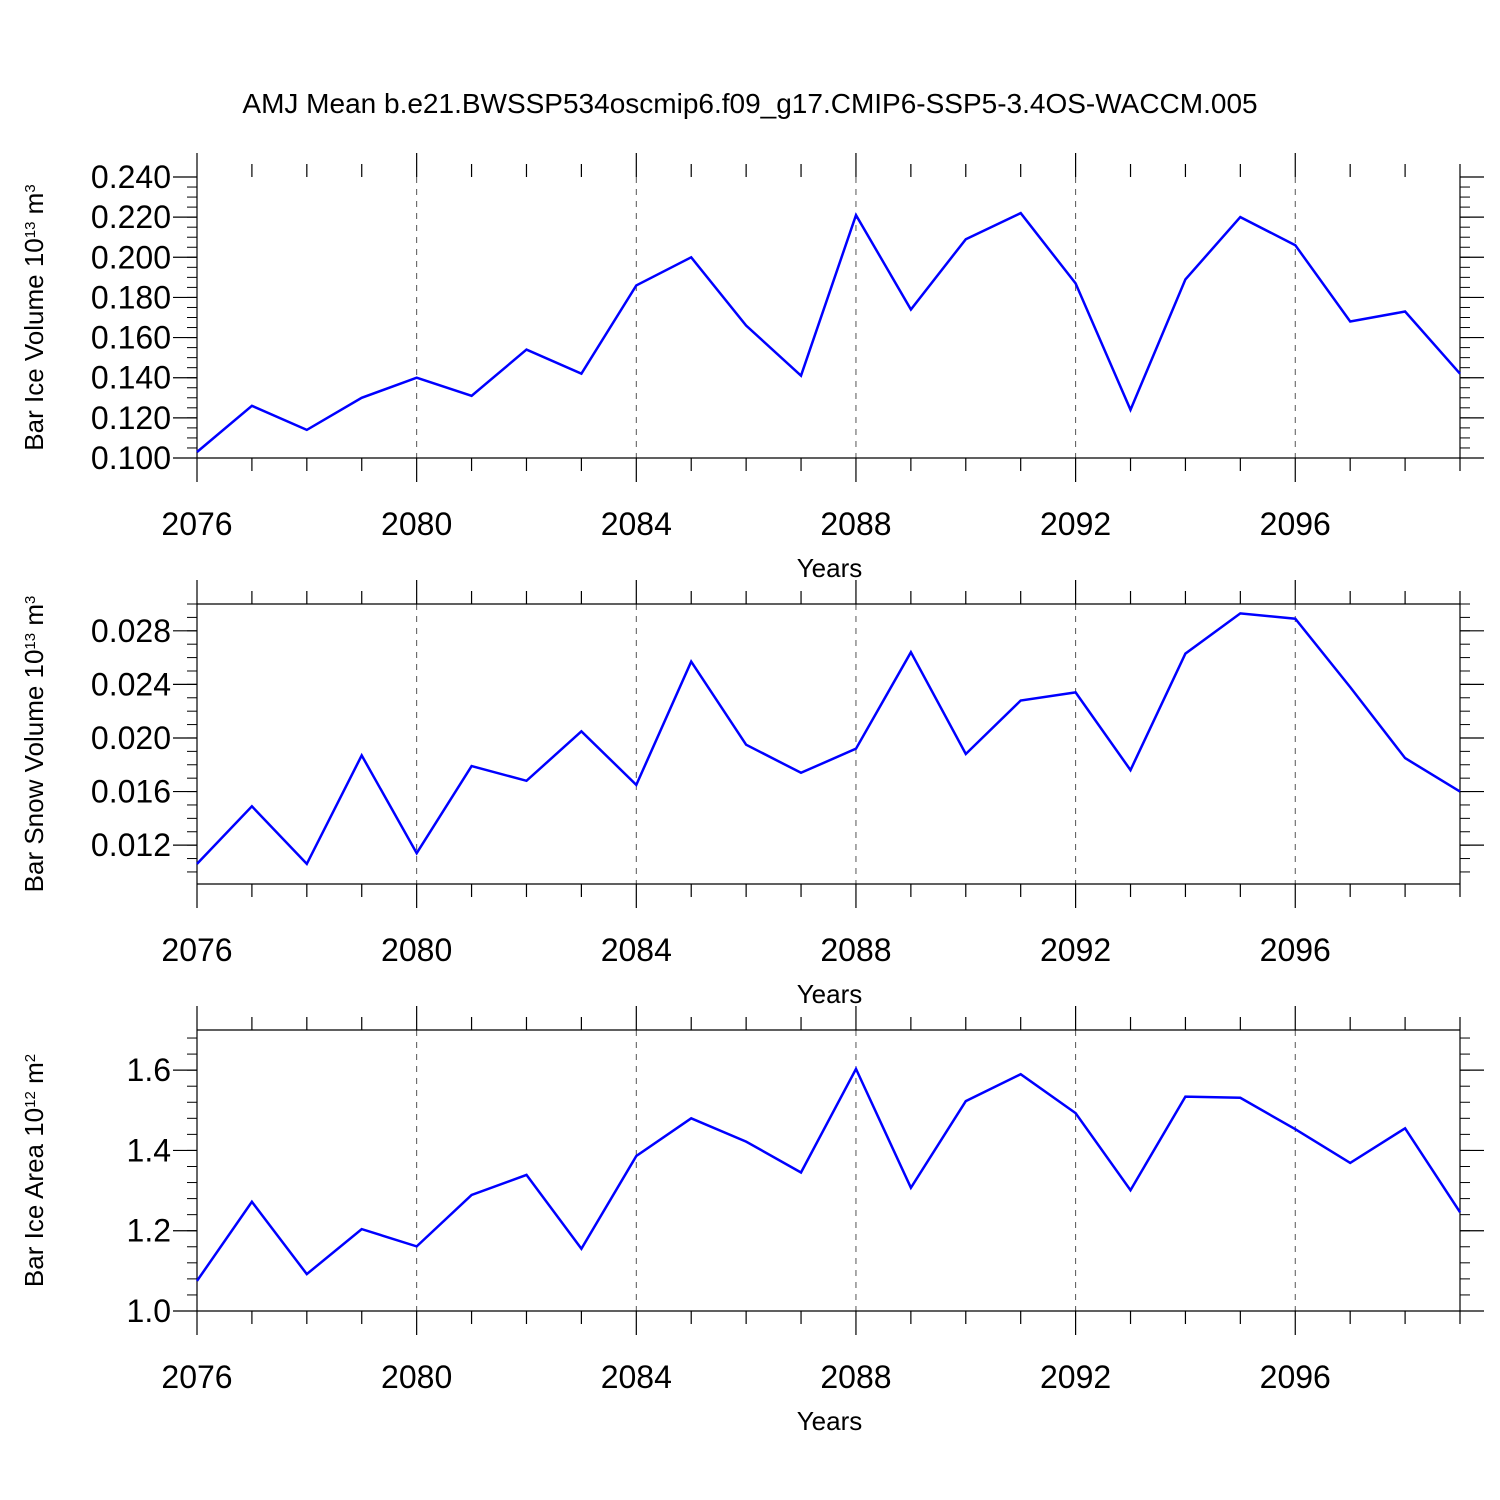 The image size is (1500, 1500). What do you see at coordinates (34, 344) in the screenshot?
I see `y-axis-title-part: Bar Ice Volume 10` at bounding box center [34, 344].